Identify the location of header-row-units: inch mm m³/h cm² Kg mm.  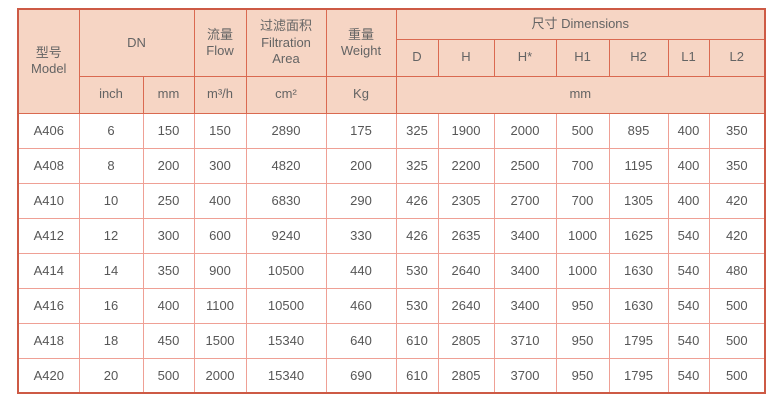
(392, 94).